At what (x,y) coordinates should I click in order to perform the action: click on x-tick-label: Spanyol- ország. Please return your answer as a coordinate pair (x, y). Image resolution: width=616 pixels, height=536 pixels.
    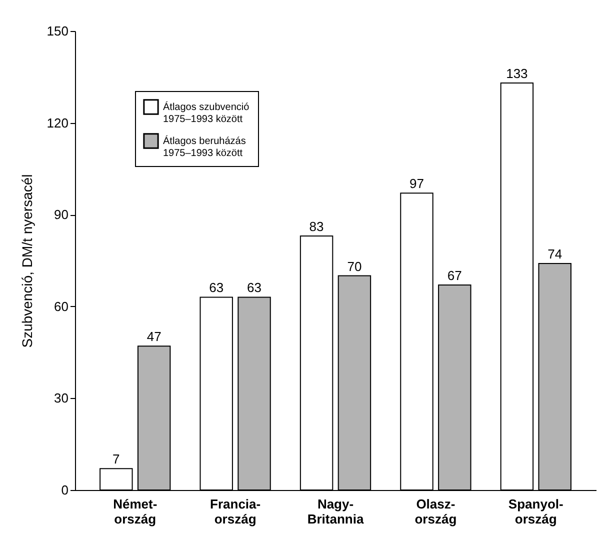
    Looking at the image, I should click on (536, 511).